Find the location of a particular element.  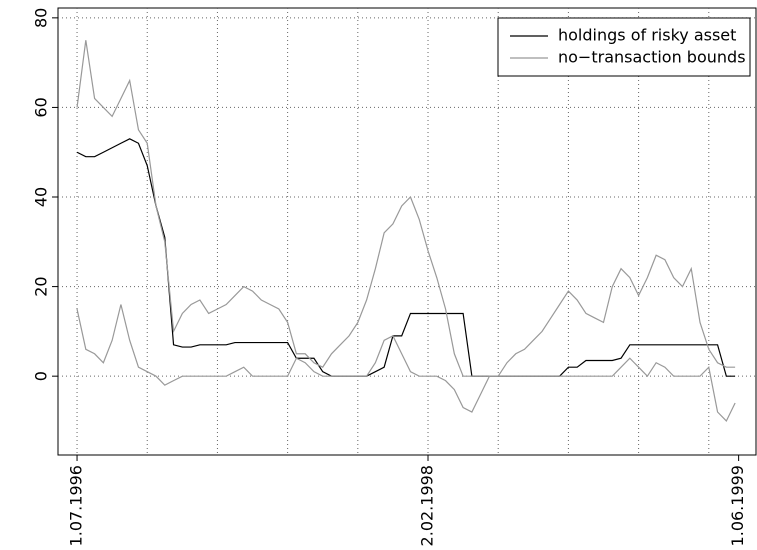

x-tick-label: 1.07.1996 is located at coordinates (76, 505).